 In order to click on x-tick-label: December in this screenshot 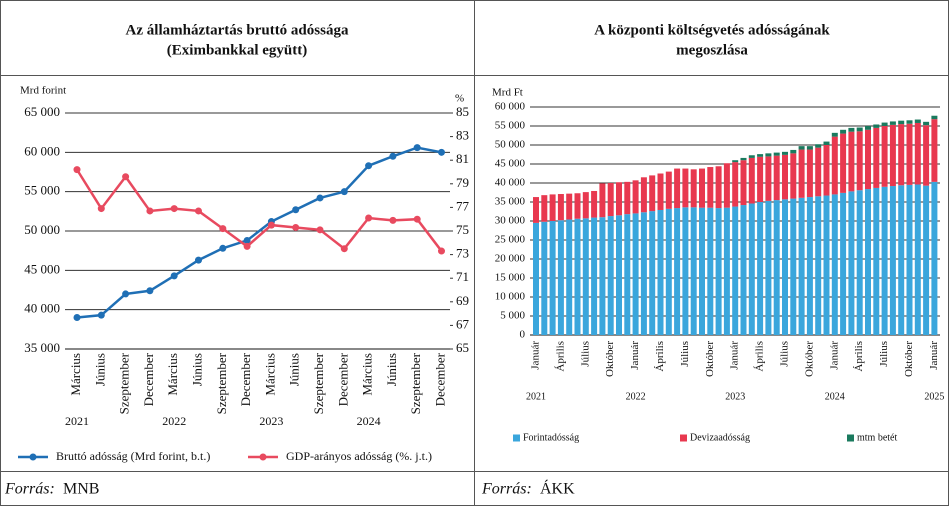, I will do `click(245, 379)`.